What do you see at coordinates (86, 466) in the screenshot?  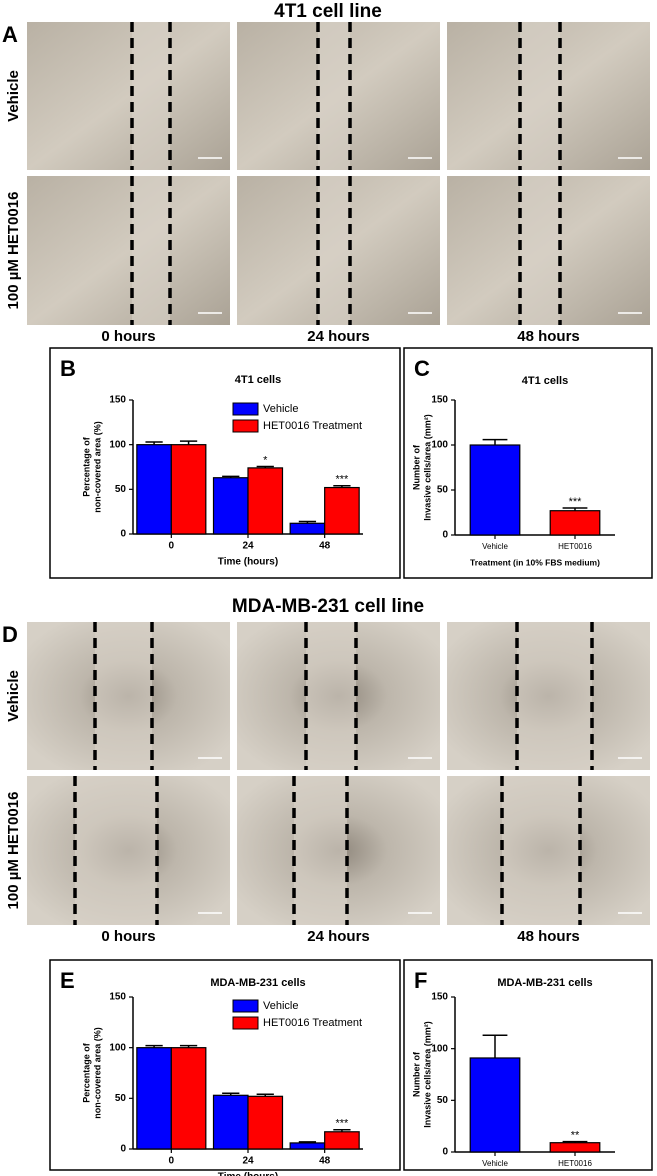 I see `y-axis-label: Percentage of` at bounding box center [86, 466].